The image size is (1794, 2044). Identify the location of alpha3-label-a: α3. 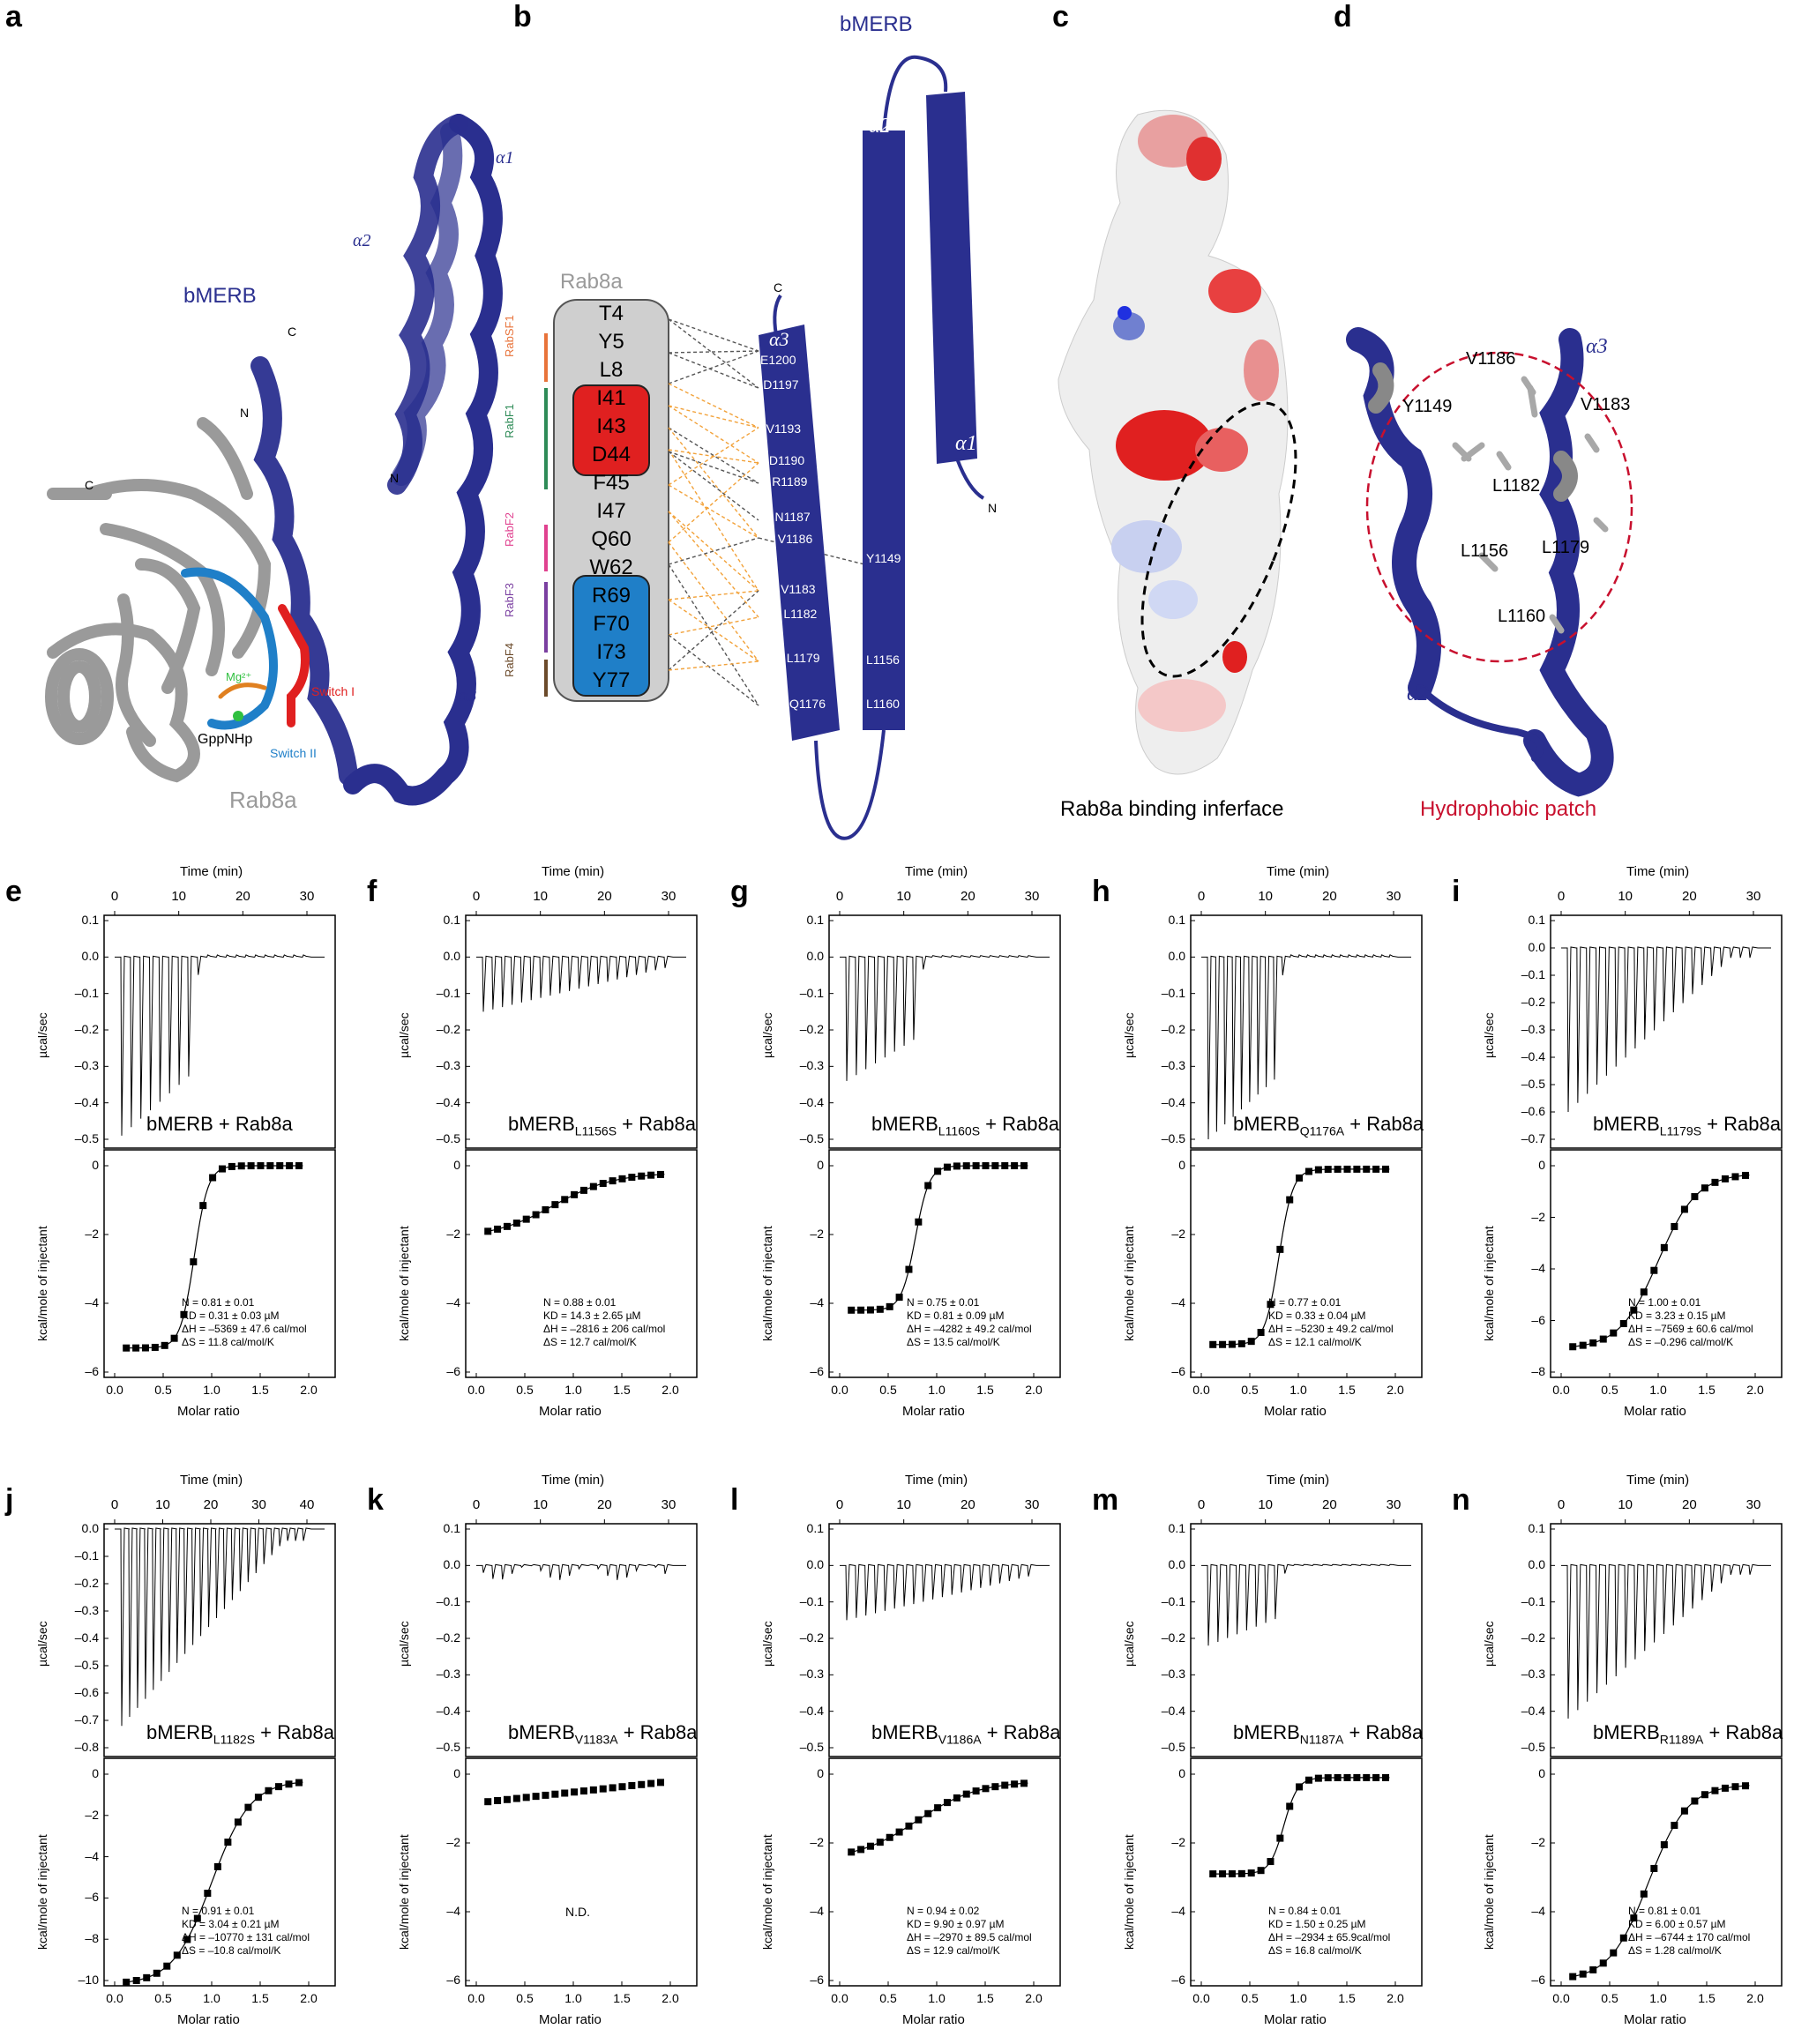
(468, 695).